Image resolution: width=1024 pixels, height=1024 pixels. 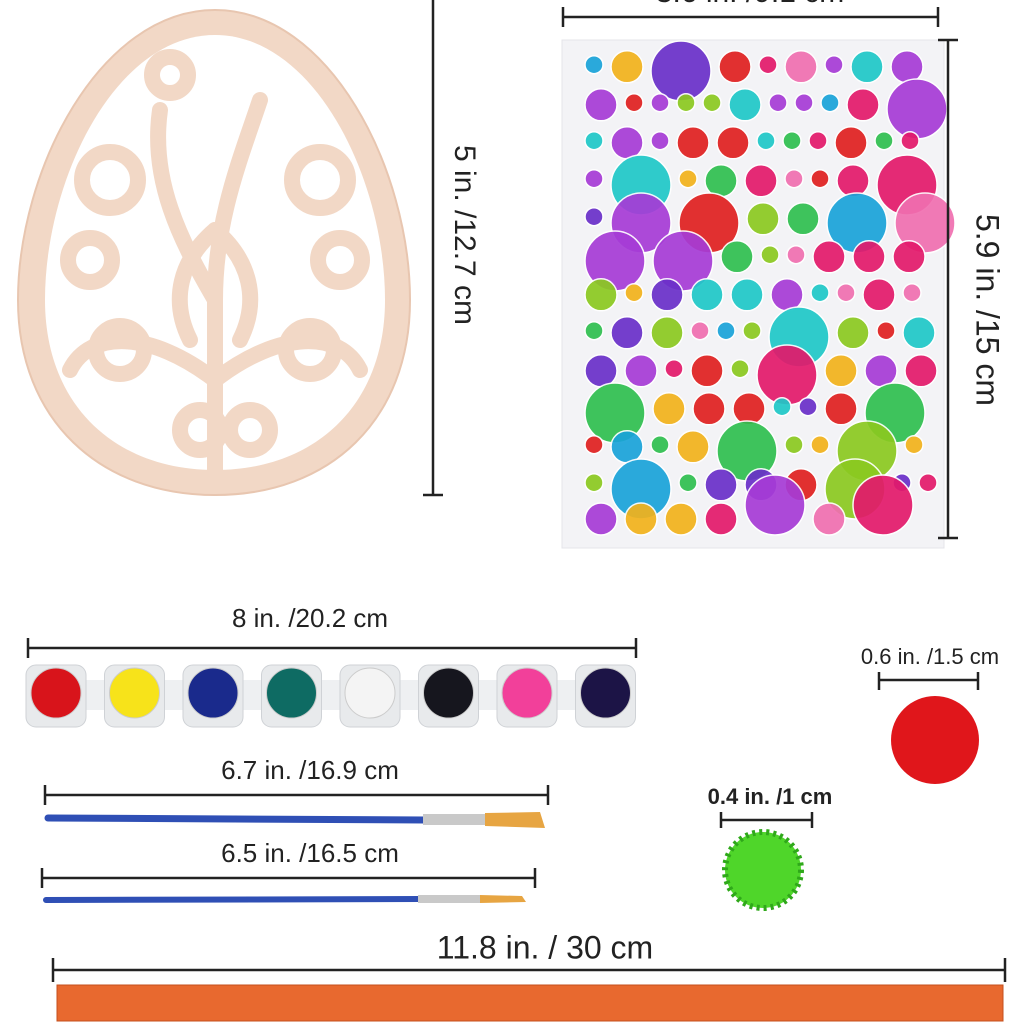 I want to click on sheet-width: 3.6 in. /9.1 cm, so click(x=750, y=4).